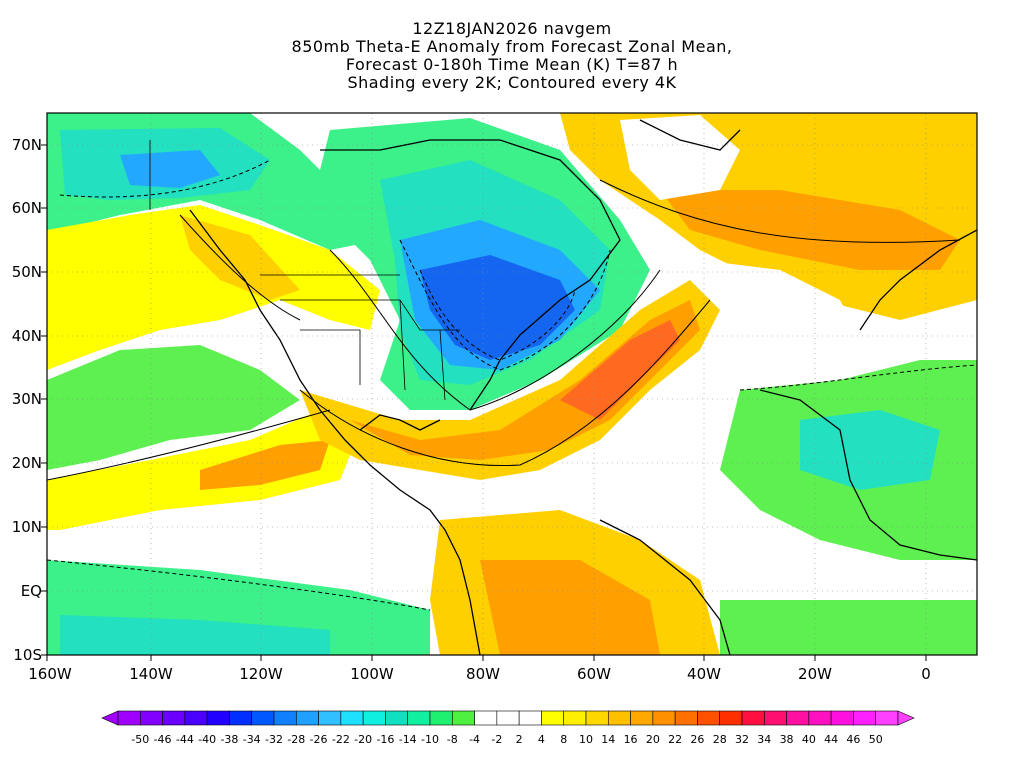 The width and height of the screenshot is (1024, 768). What do you see at coordinates (274, 739) in the screenshot?
I see `colorbar-label: -32` at bounding box center [274, 739].